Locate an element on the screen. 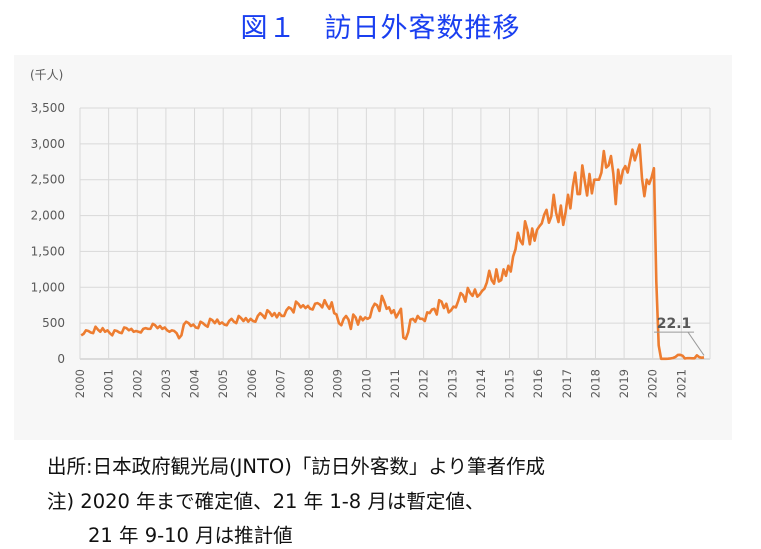 Image resolution: width=761 pixels, height=549 pixels. y-axis: 0 500 1,000 1,500 2,000 2,500 3,000 3,500 is located at coordinates (48, 233).